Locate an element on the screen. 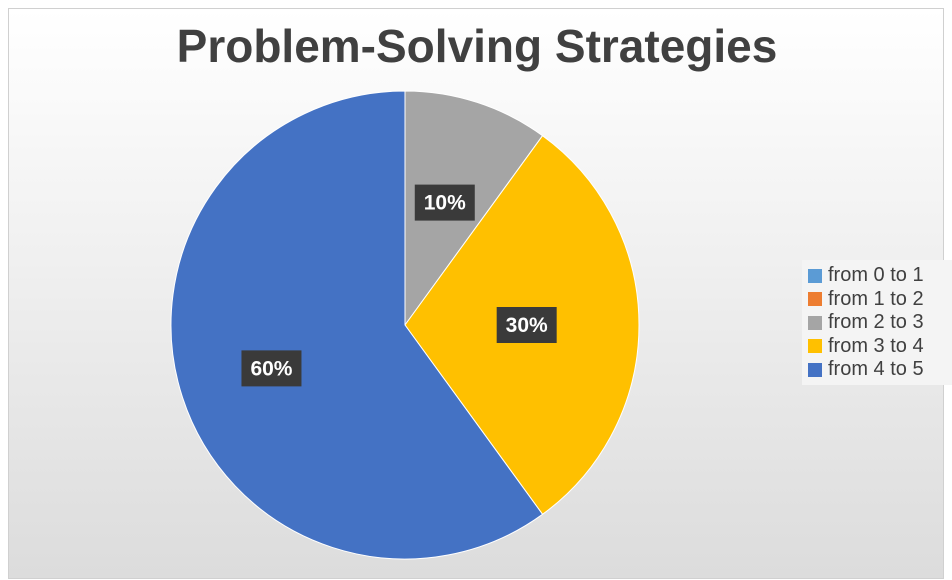 The height and width of the screenshot is (580, 952). legend-item-2: from 1 to 2 is located at coordinates (880, 300).